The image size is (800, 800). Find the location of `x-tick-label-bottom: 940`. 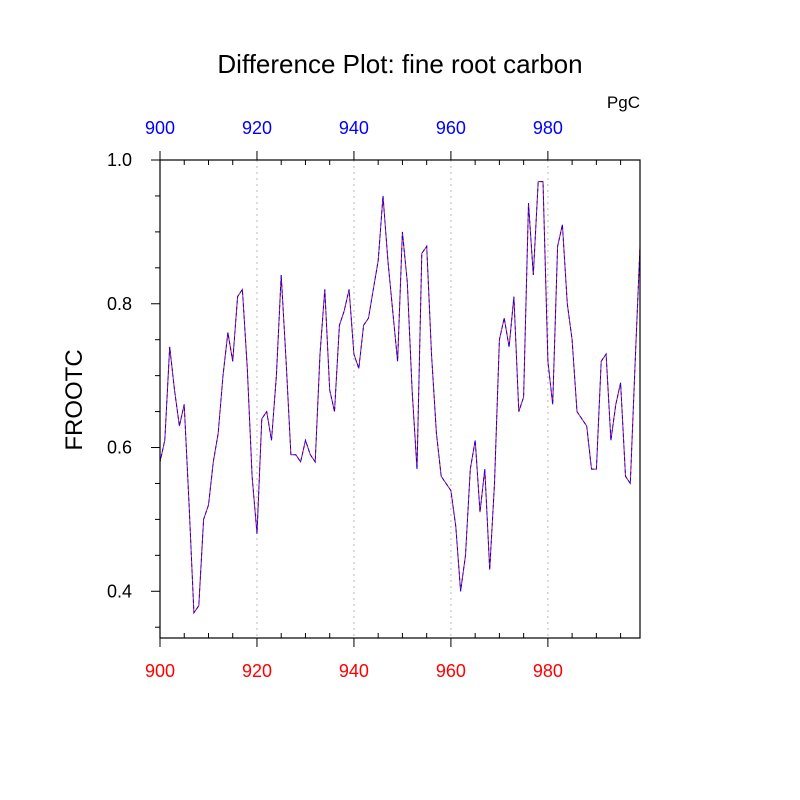

x-tick-label-bottom: 940 is located at coordinates (354, 671).